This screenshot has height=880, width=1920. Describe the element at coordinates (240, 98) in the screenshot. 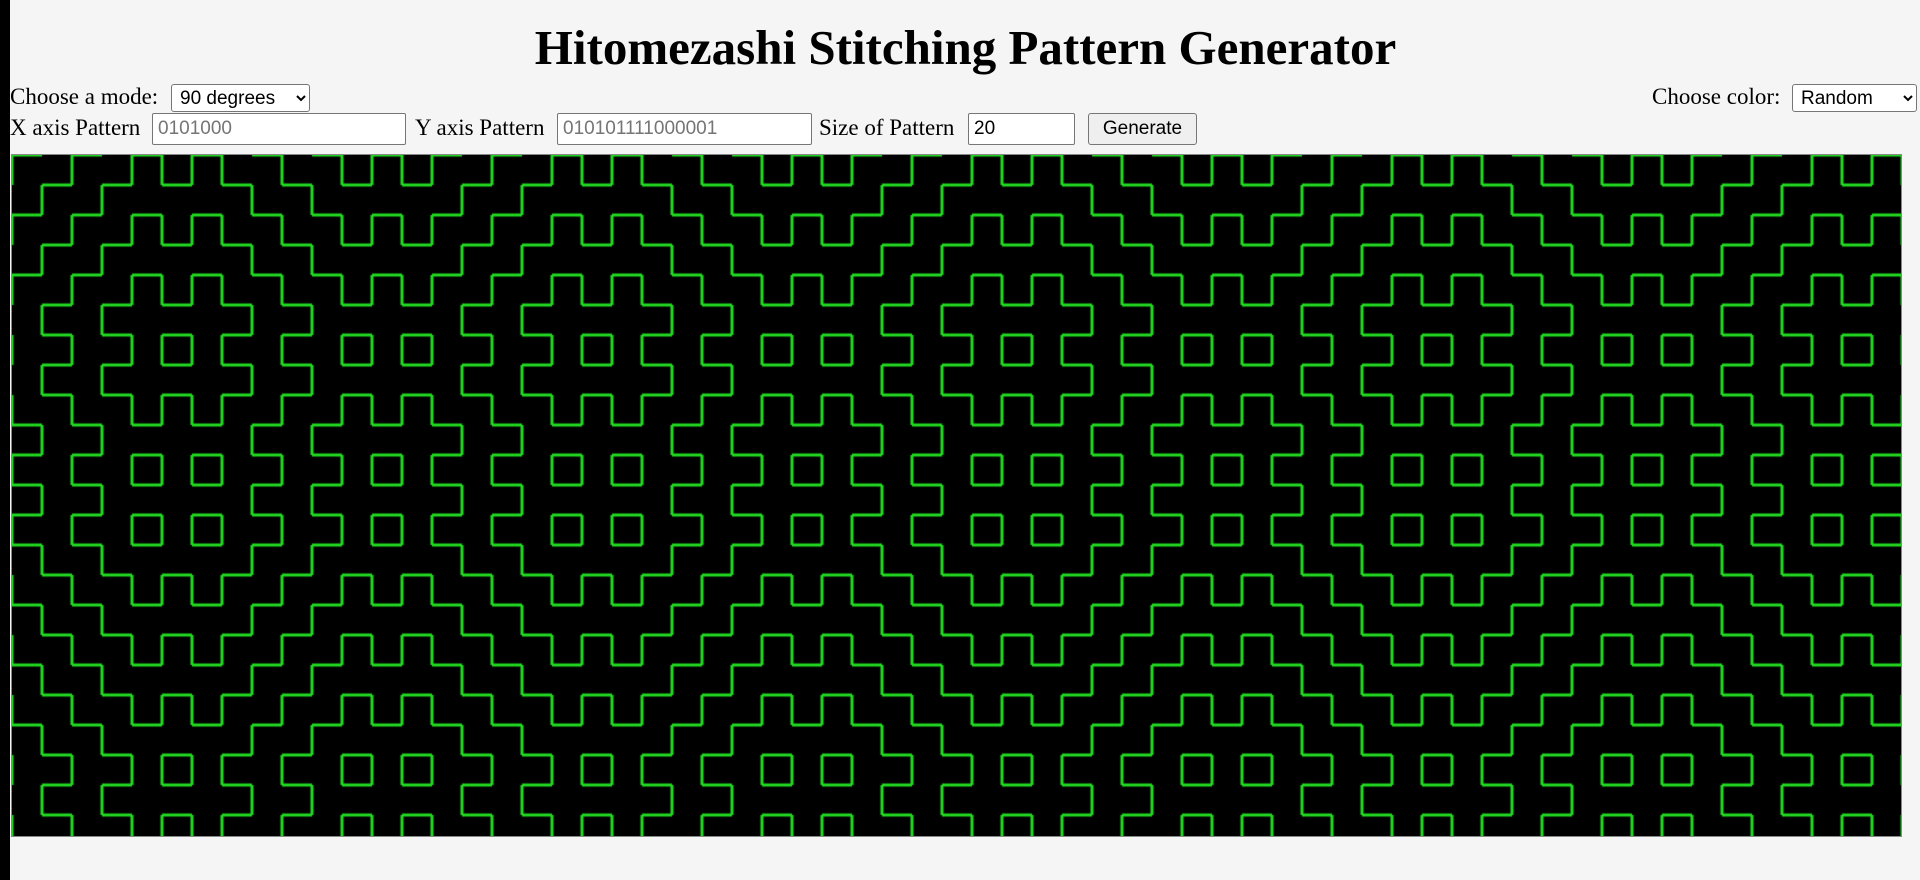

I see `mode-select: 90 degrees` at that location.